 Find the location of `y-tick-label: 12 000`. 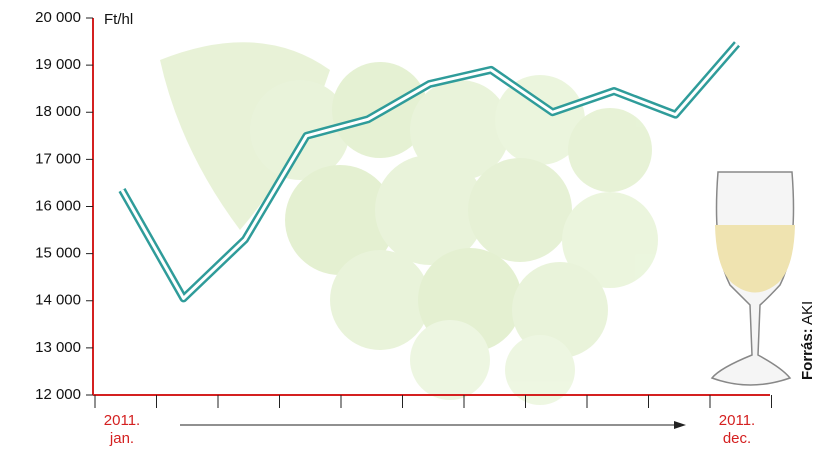

y-tick-label: 12 000 is located at coordinates (58, 394).